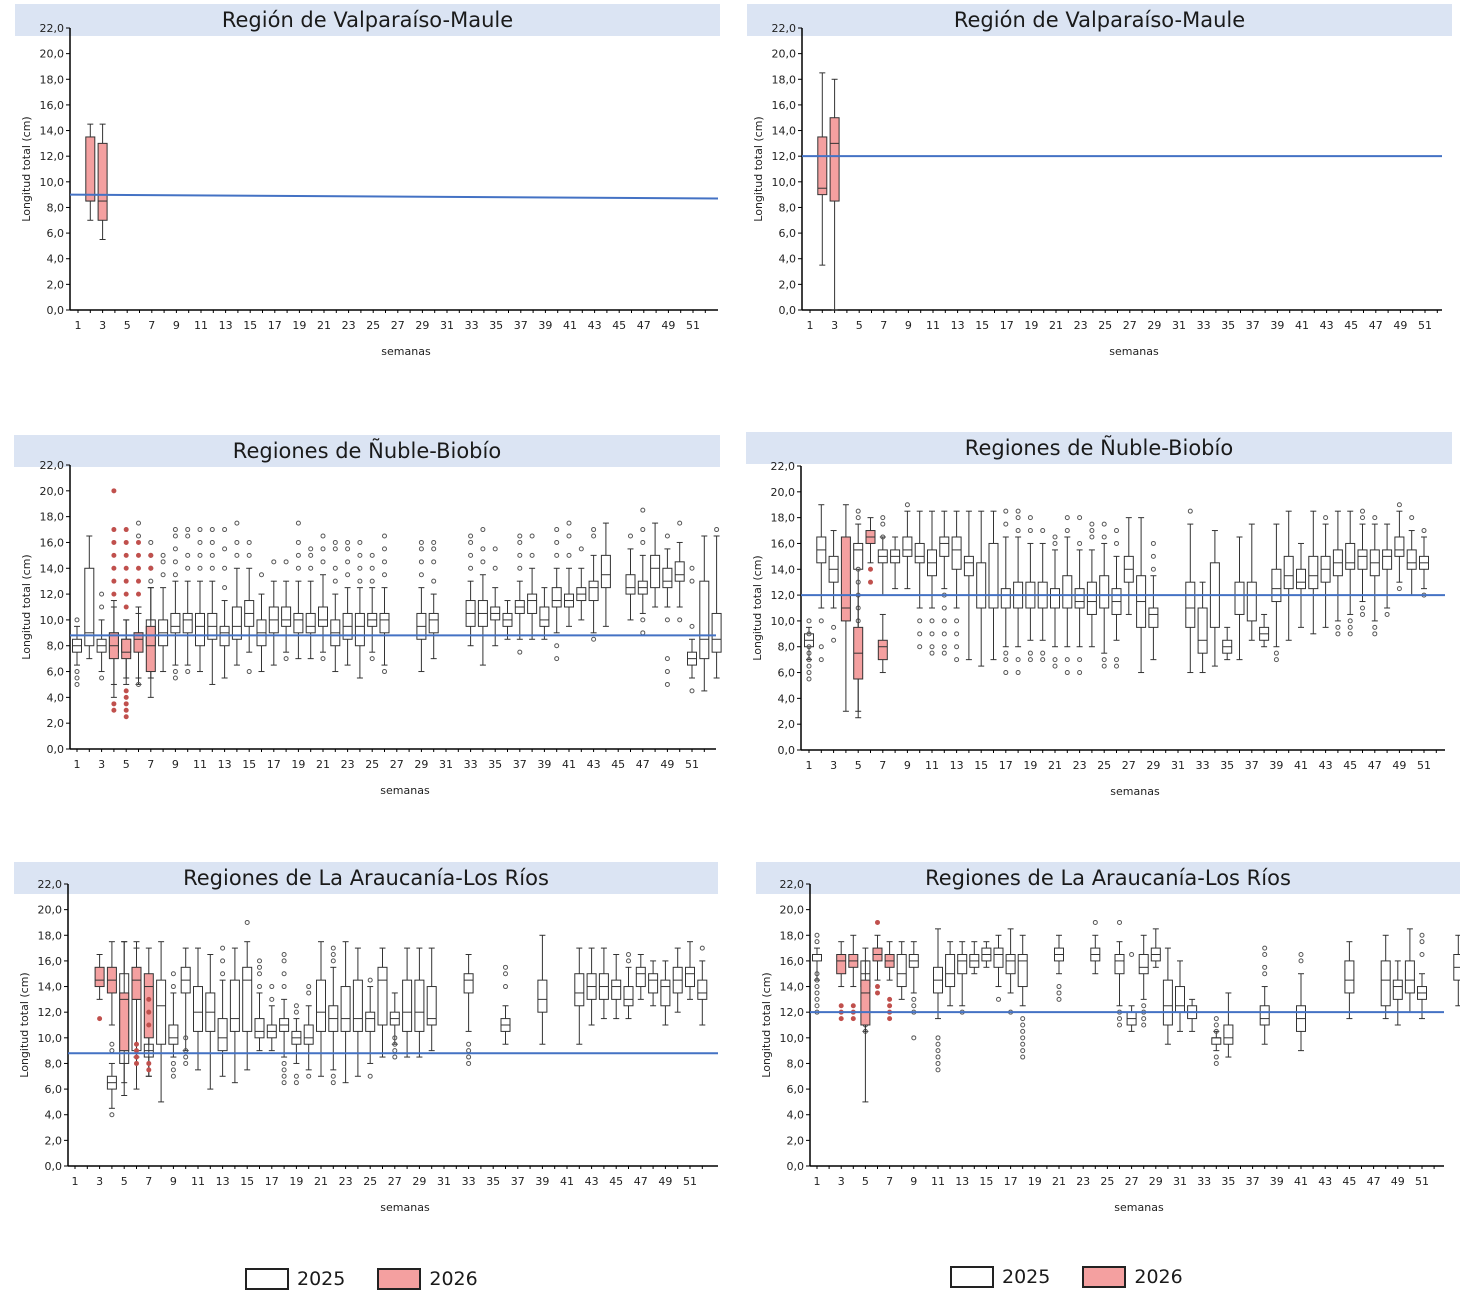 This screenshot has height=1293, width=1460. What do you see at coordinates (50, 910) in the screenshot?
I see `y-tick-label: 20,0` at bounding box center [50, 910].